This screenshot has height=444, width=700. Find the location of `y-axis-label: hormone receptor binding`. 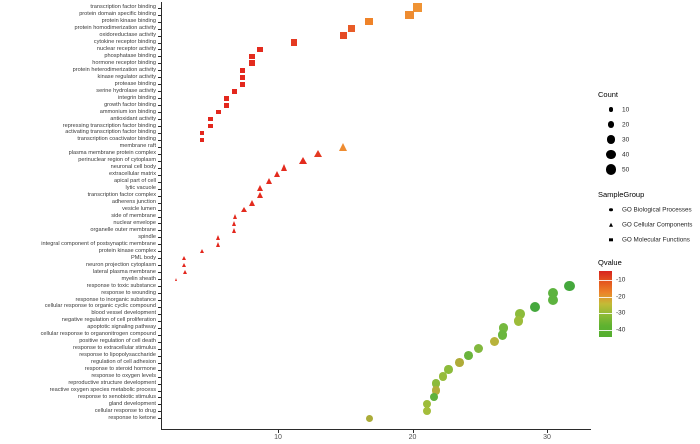

y-axis-label: hormone receptor binding is located at coordinates (124, 62).